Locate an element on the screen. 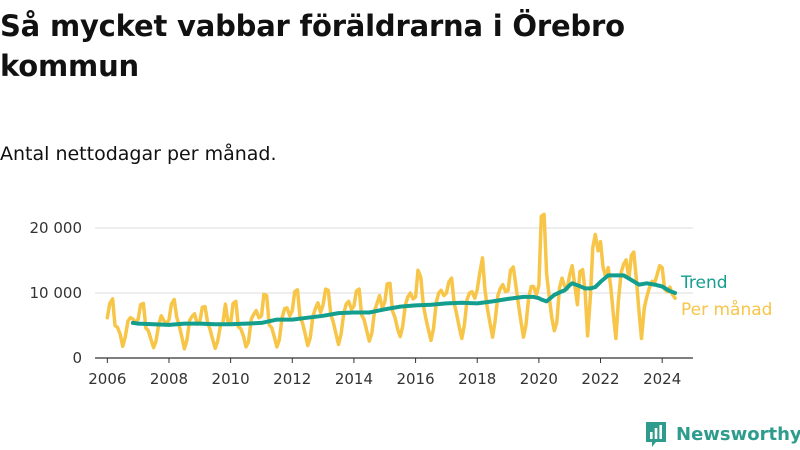  brand-name: Newsworthy is located at coordinates (738, 434).